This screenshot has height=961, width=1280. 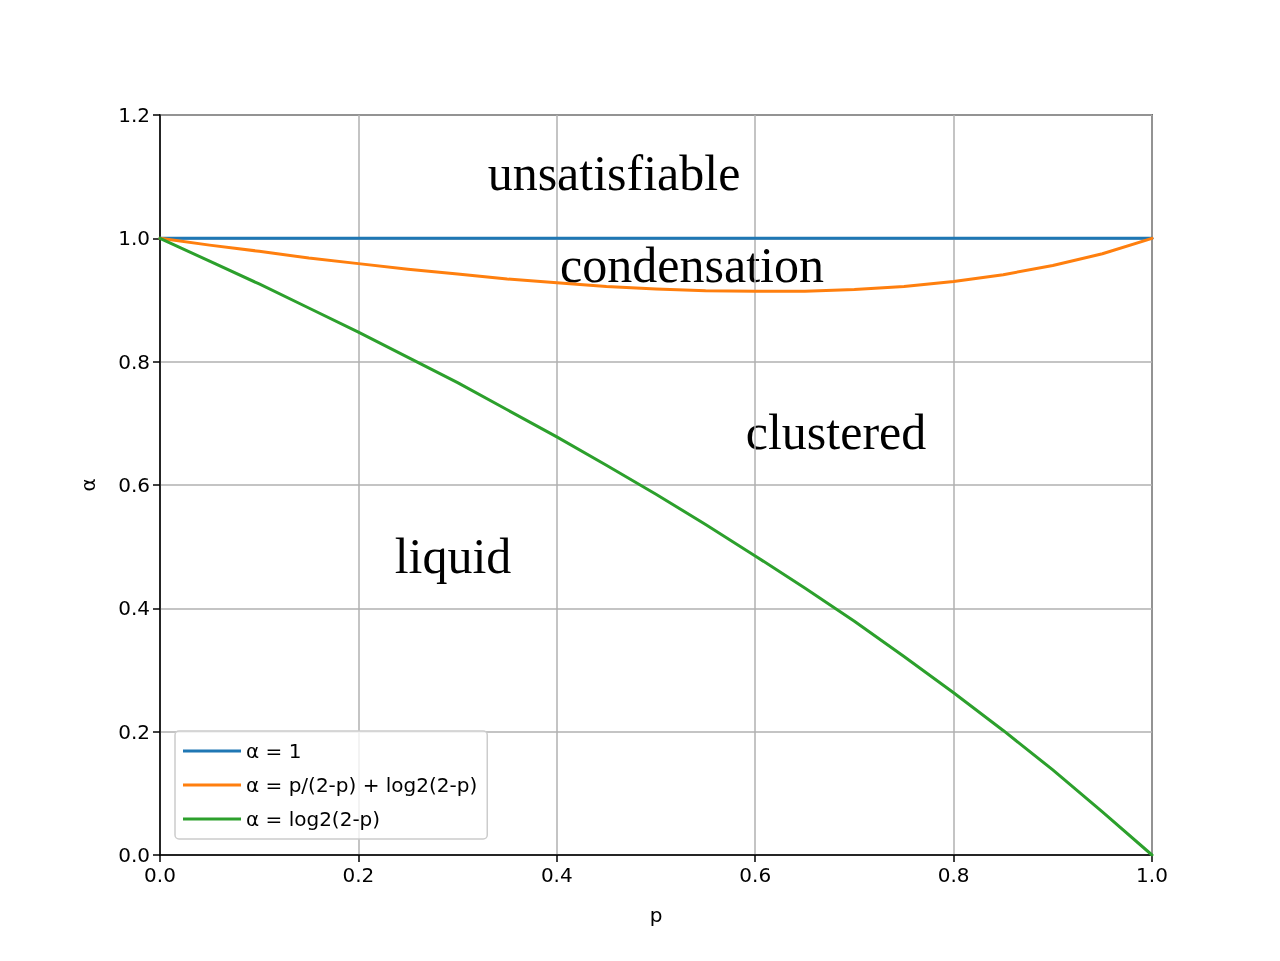 What do you see at coordinates (274, 751) in the screenshot?
I see `legend-label: α = 1` at bounding box center [274, 751].